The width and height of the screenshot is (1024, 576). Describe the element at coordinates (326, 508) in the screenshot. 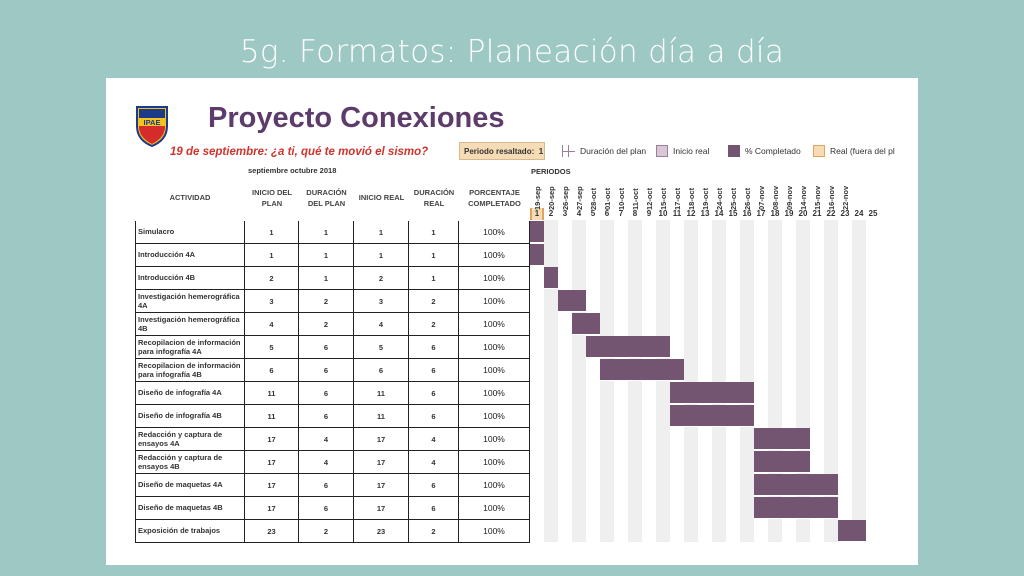

I see `plan-duration-cell: 6` at that location.